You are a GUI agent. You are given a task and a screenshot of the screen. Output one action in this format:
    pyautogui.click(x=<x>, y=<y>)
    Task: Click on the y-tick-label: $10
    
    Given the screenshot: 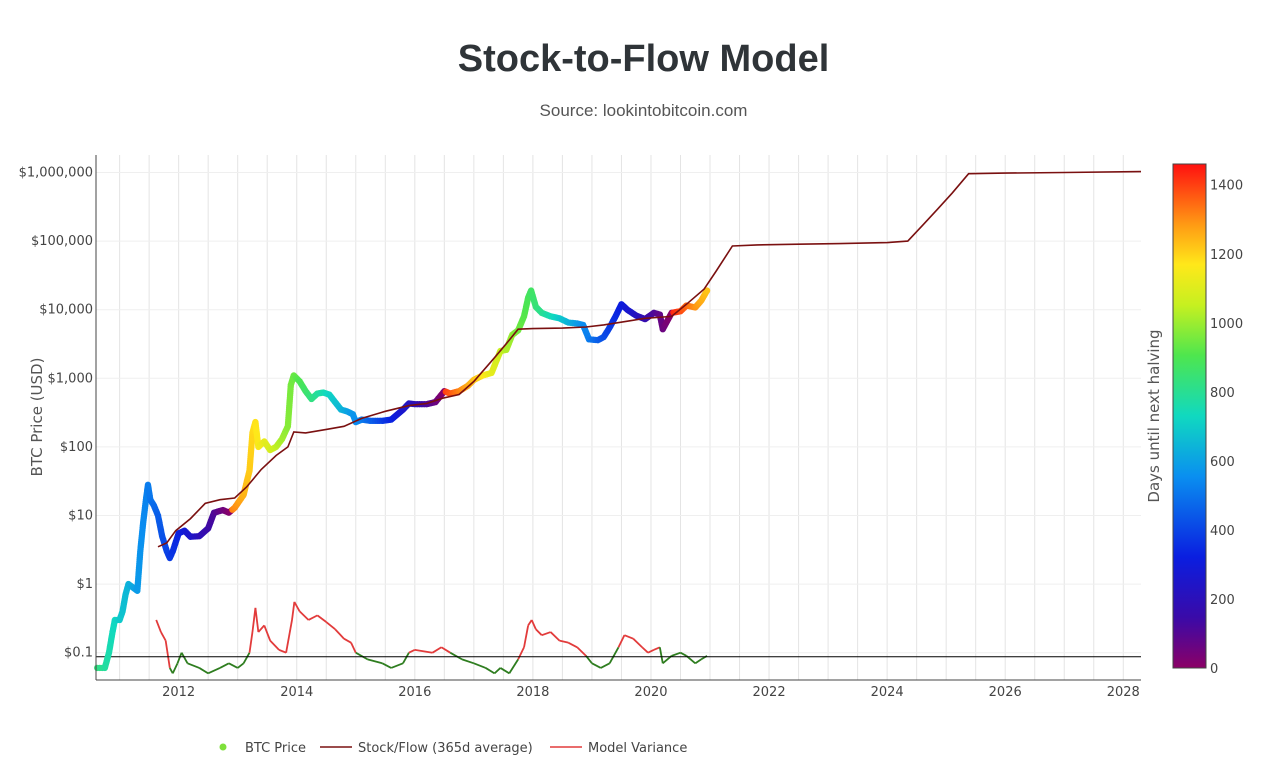 What is the action you would take?
    pyautogui.click(x=80, y=516)
    